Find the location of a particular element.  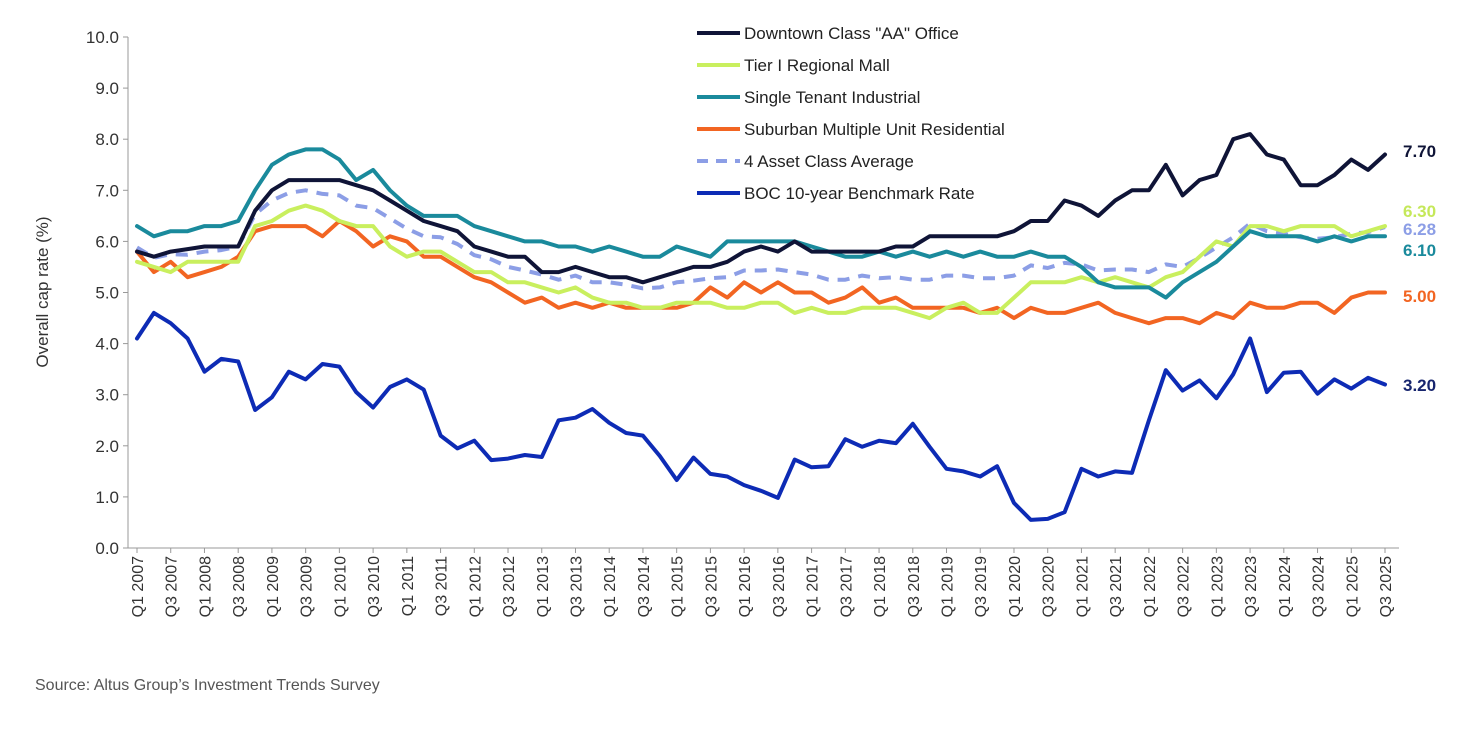

x-tick-label: Q1 2014 is located at coordinates (610, 586).